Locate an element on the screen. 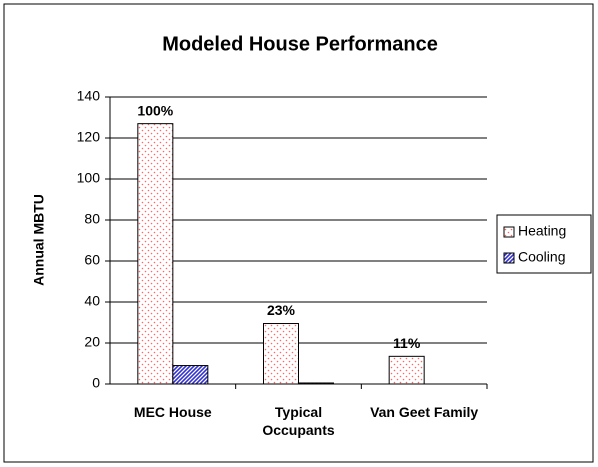 The width and height of the screenshot is (598, 467). legend-label: Heating is located at coordinates (542, 231).